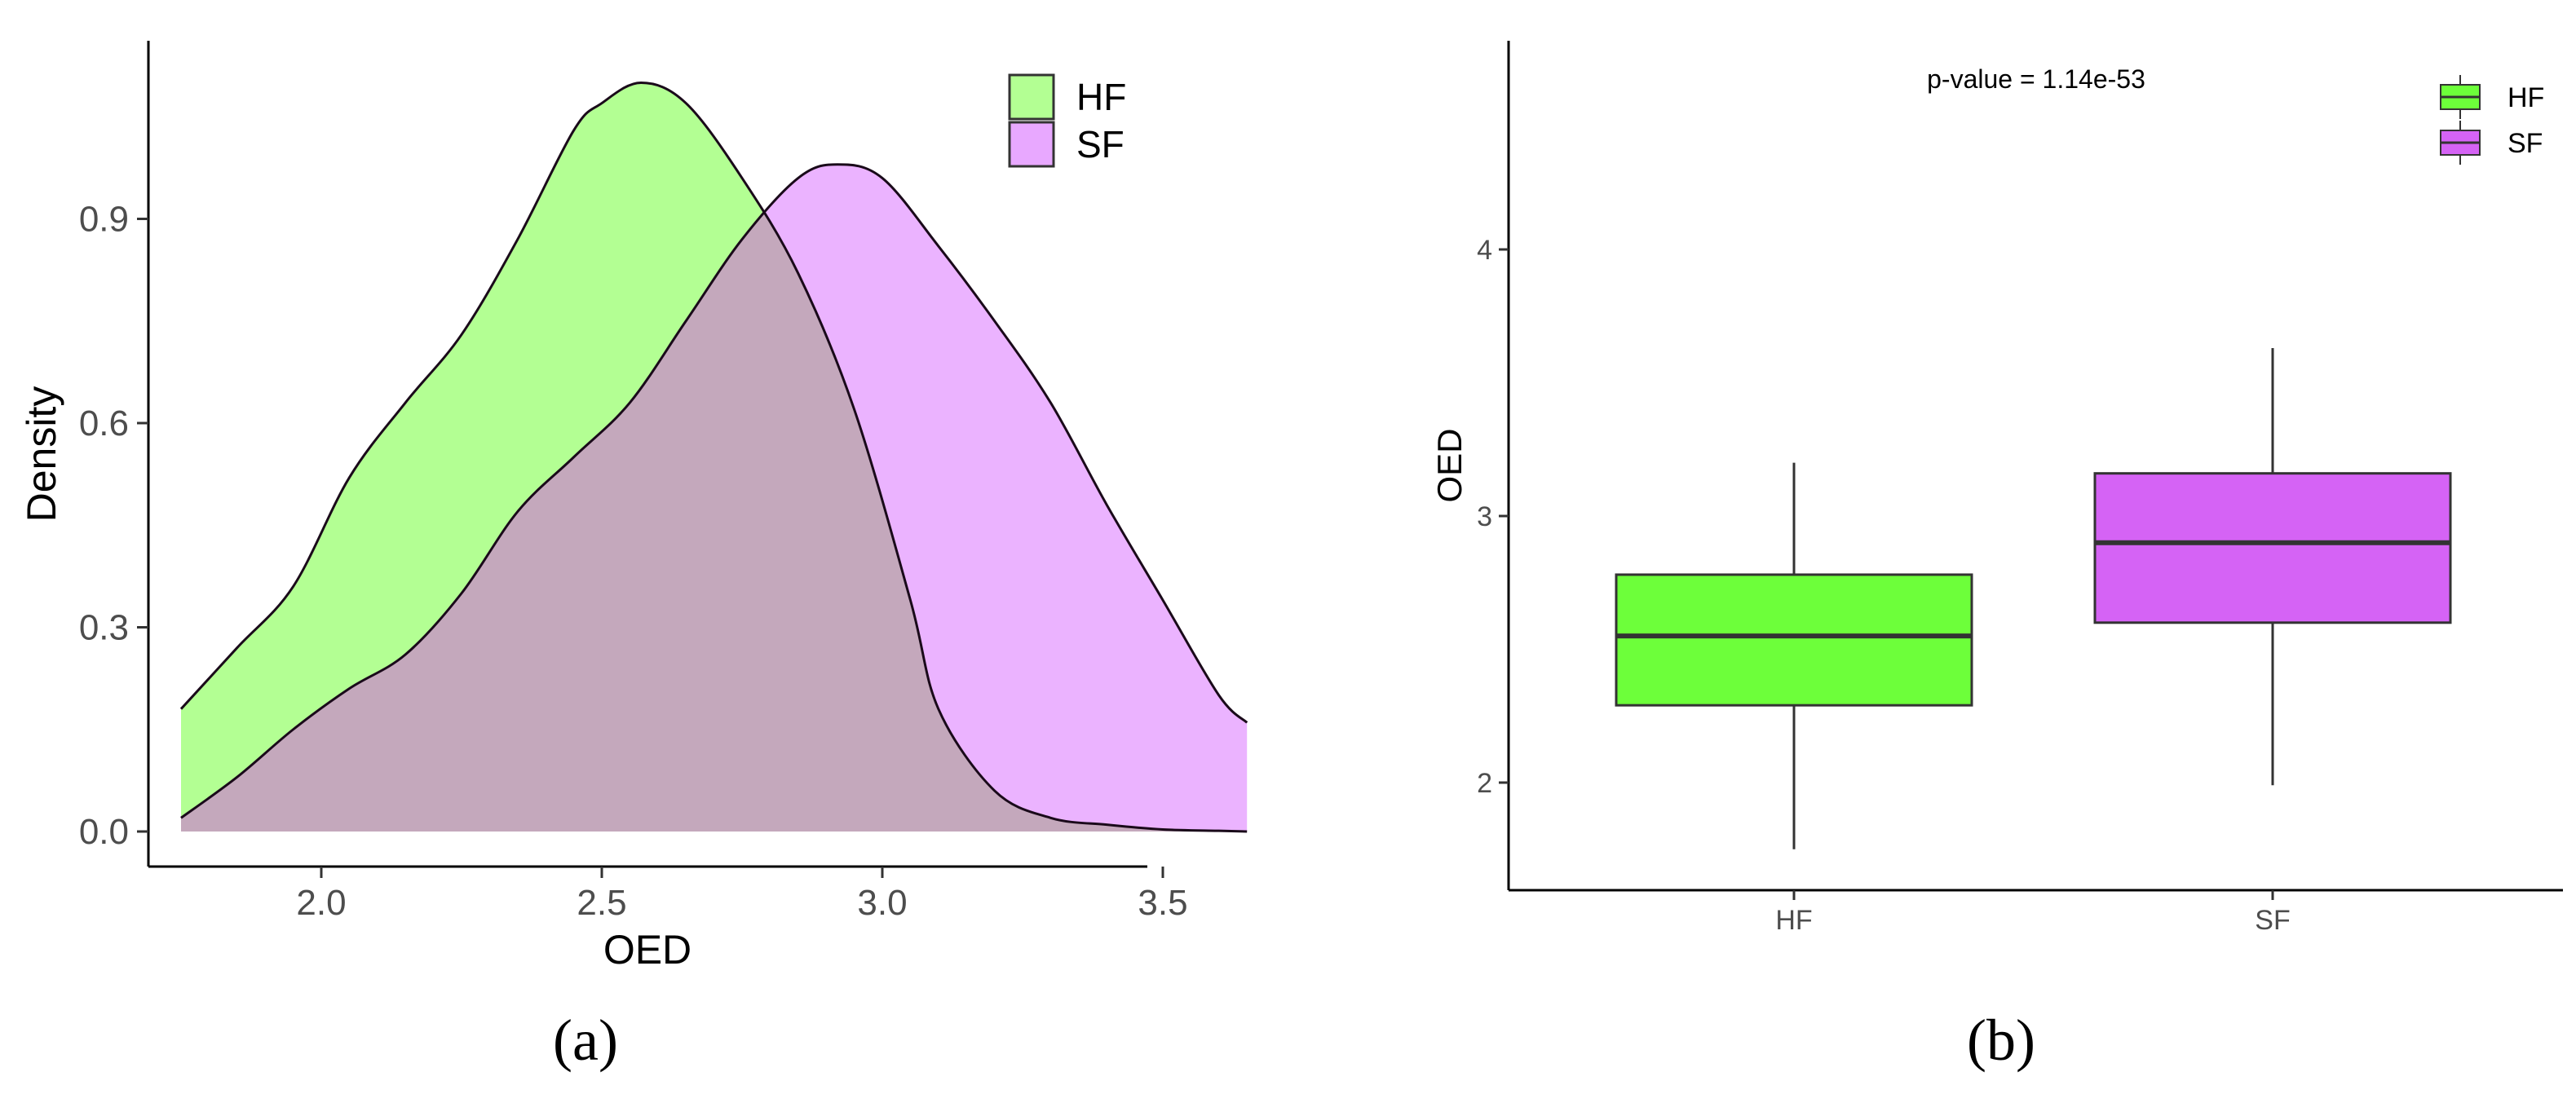  I want to click on legend-key-sf, so click(1031, 145).